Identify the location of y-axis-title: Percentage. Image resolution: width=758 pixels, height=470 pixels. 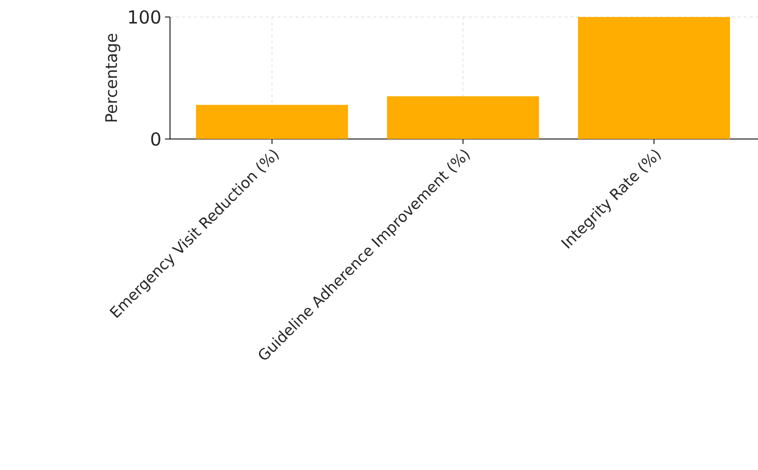
(112, 78).